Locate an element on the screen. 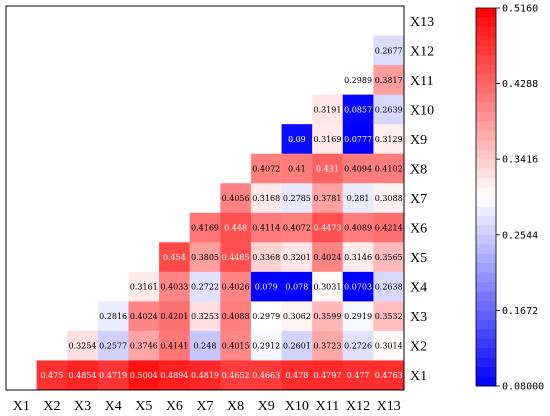 Image resolution: width=550 pixels, height=416 pixels. cell-value-label: 0.4026 is located at coordinates (236, 287).